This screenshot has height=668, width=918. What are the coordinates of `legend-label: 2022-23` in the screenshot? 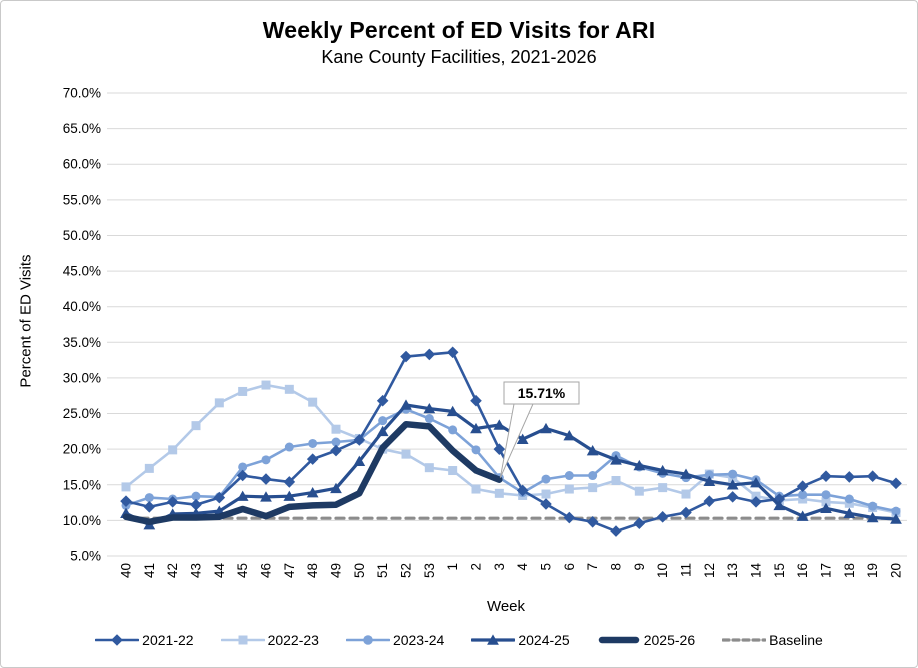 It's located at (293, 640).